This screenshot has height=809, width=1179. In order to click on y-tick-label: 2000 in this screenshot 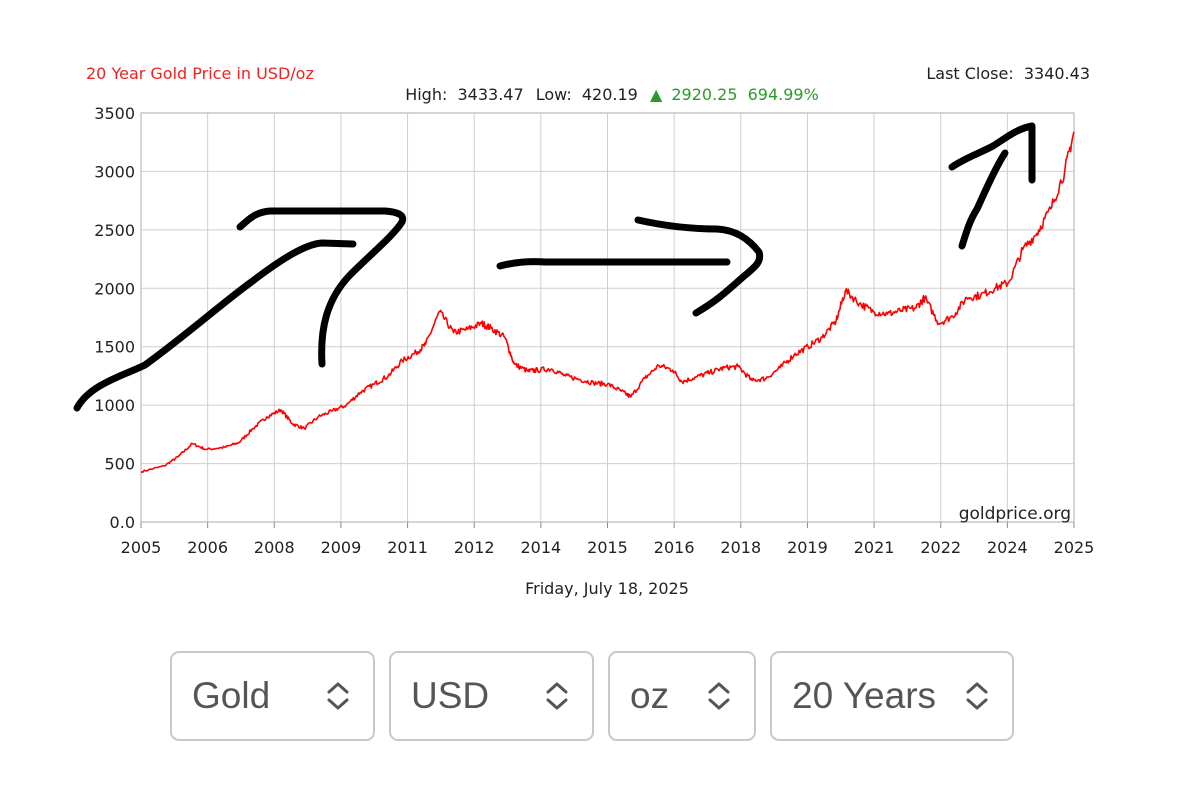, I will do `click(114, 288)`.